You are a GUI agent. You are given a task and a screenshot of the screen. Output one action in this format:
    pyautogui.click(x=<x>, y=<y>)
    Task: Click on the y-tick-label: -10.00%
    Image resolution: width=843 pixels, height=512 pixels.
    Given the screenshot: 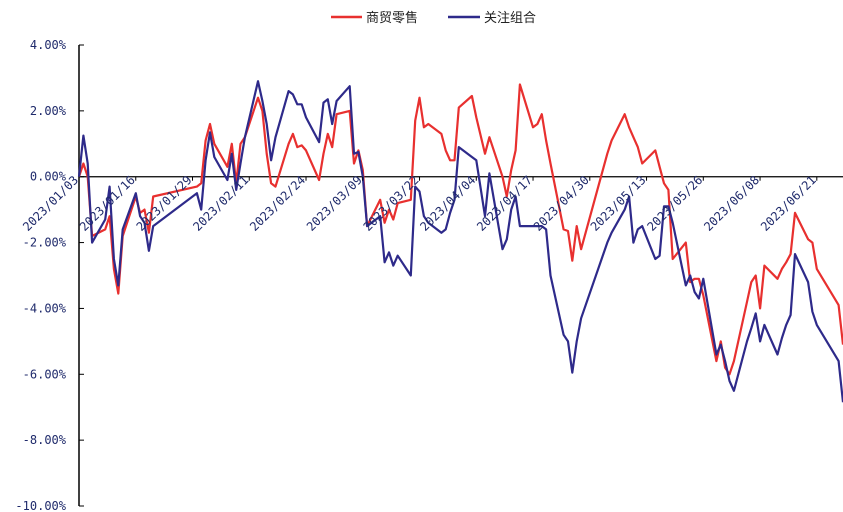 What is the action you would take?
    pyautogui.click(x=40, y=505)
    